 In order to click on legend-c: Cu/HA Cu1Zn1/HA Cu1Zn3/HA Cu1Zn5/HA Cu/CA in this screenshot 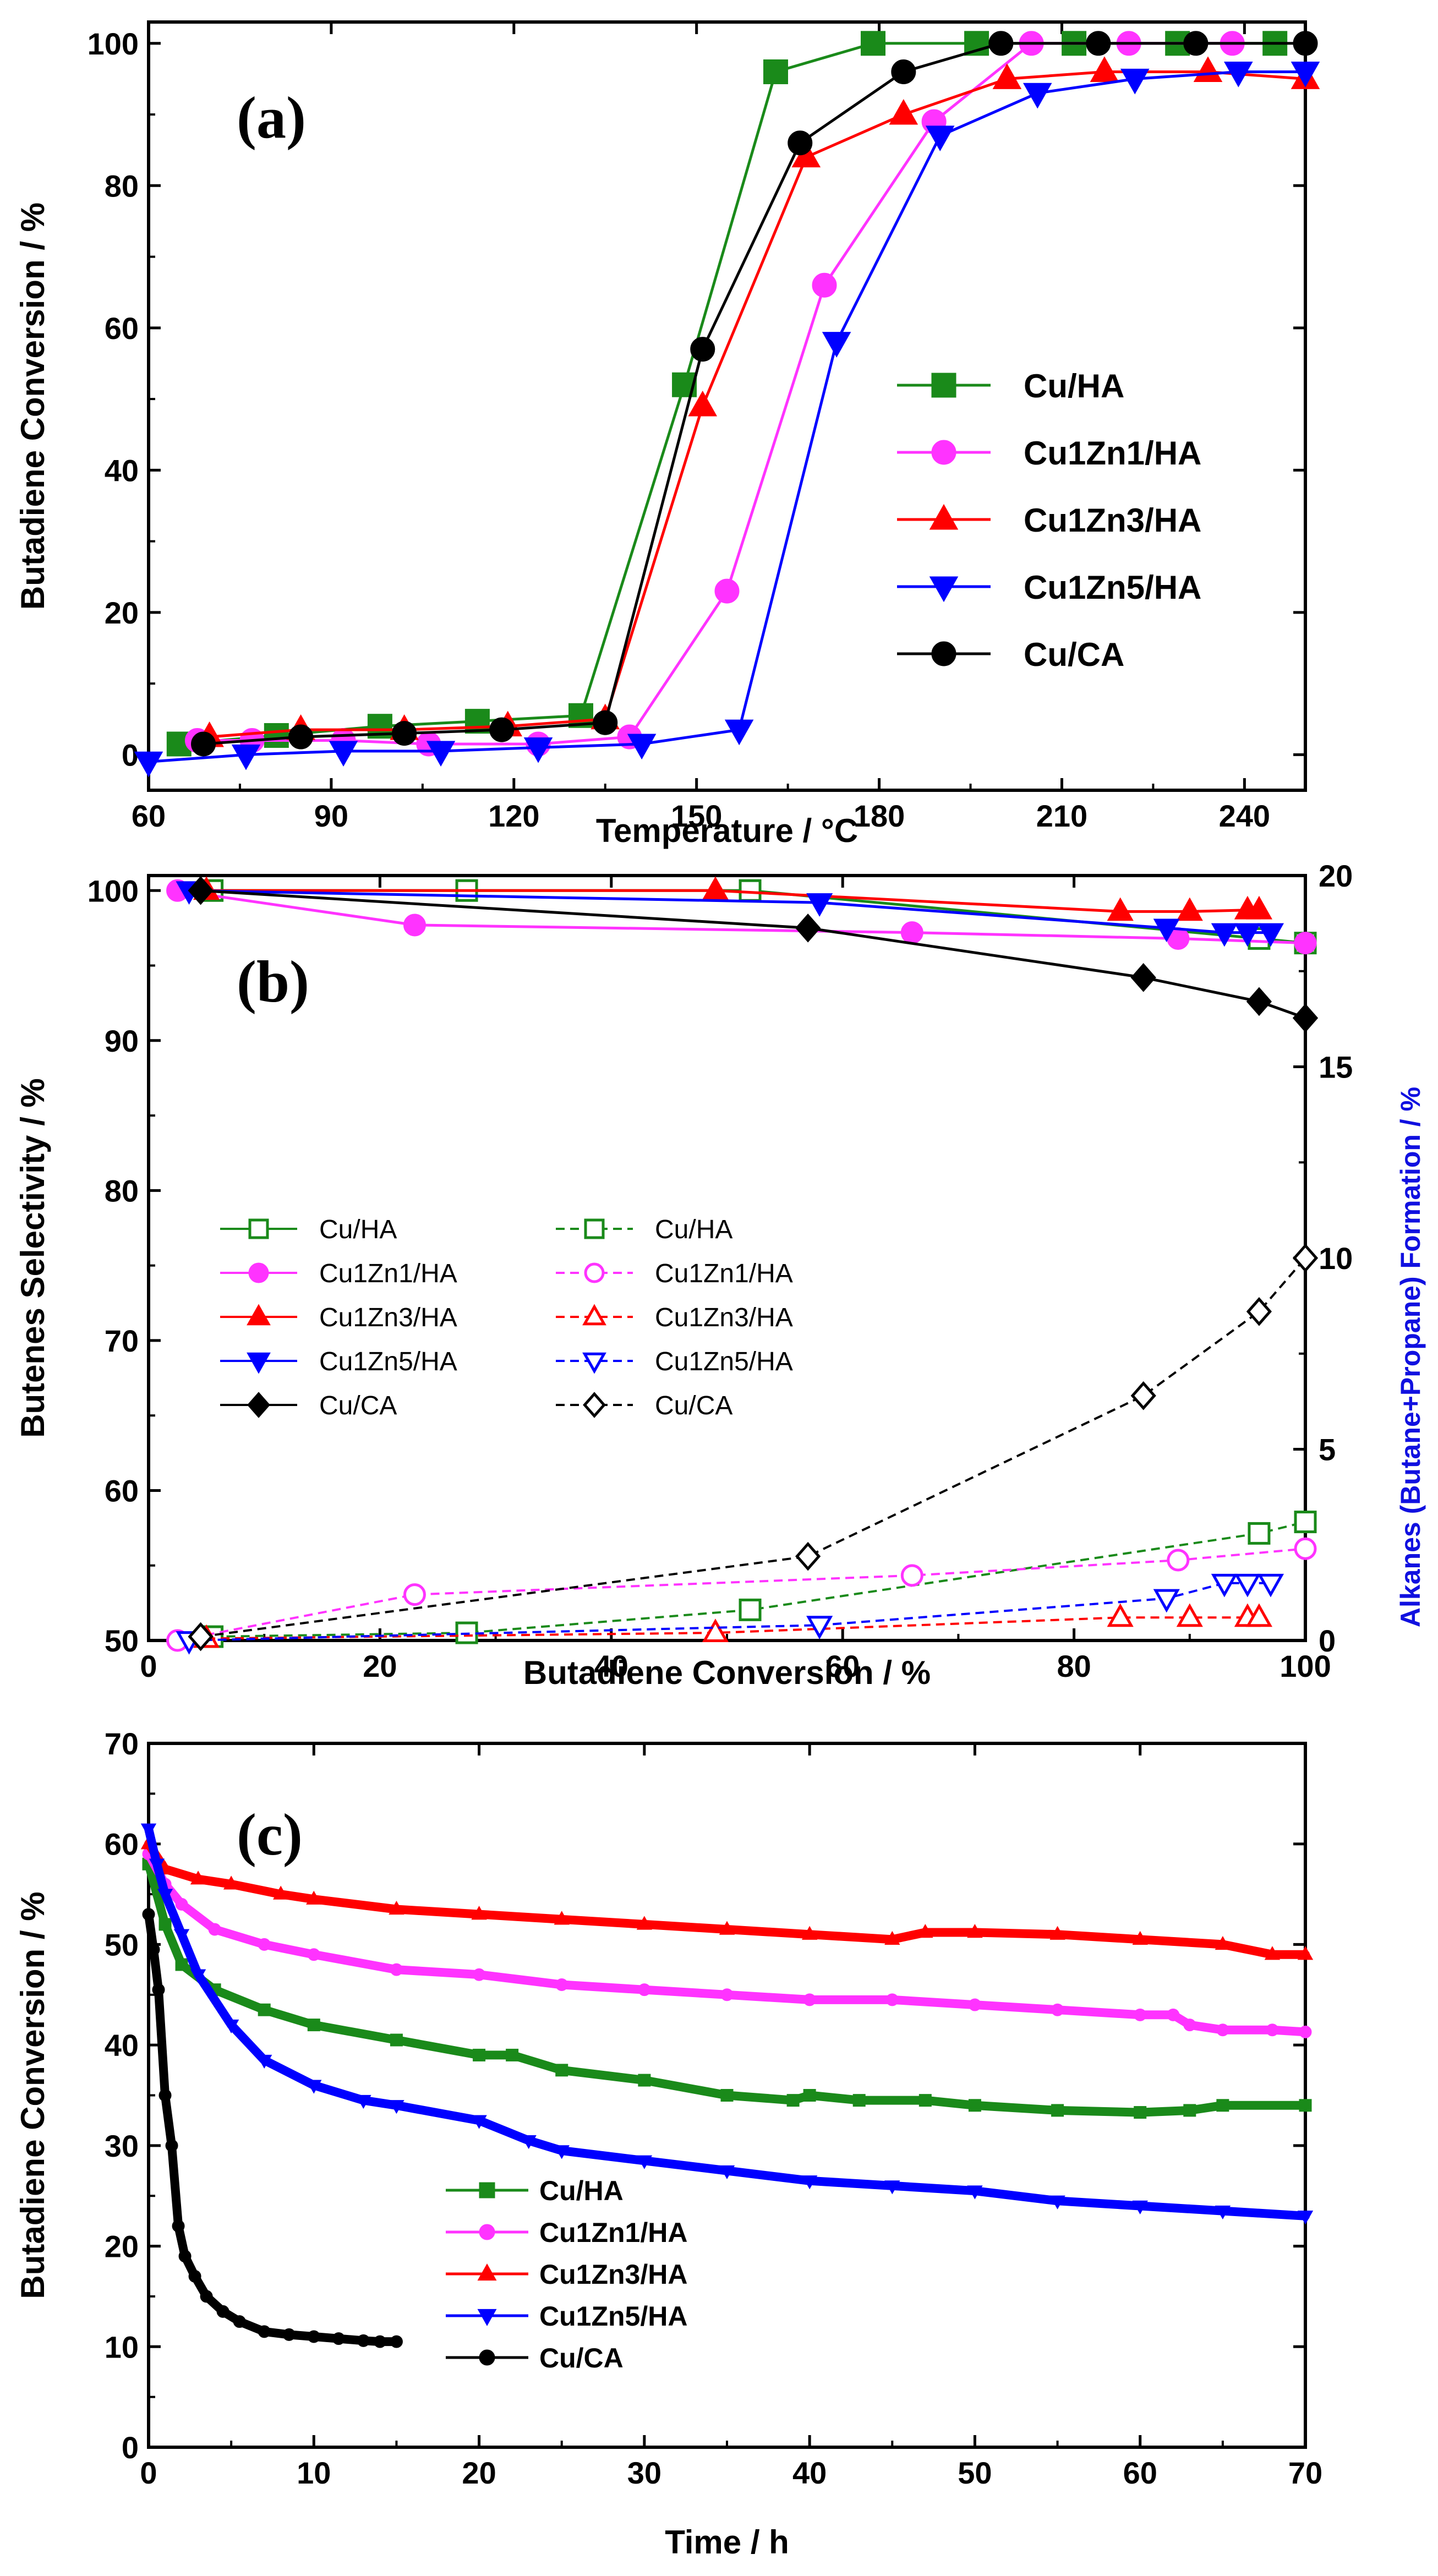, I will do `click(566, 2274)`.